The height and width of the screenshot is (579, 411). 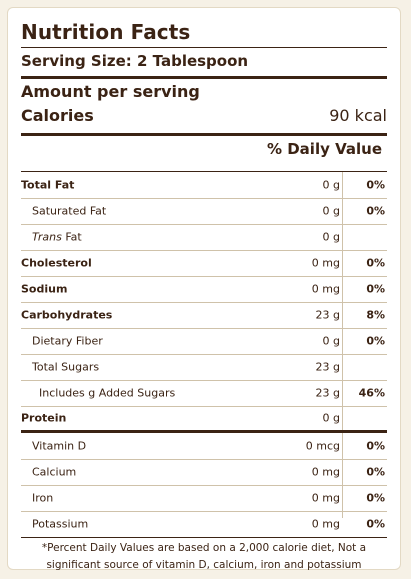 I want to click on nutrient-row-trans-fat: Trans Fat 0 g, so click(x=204, y=237).